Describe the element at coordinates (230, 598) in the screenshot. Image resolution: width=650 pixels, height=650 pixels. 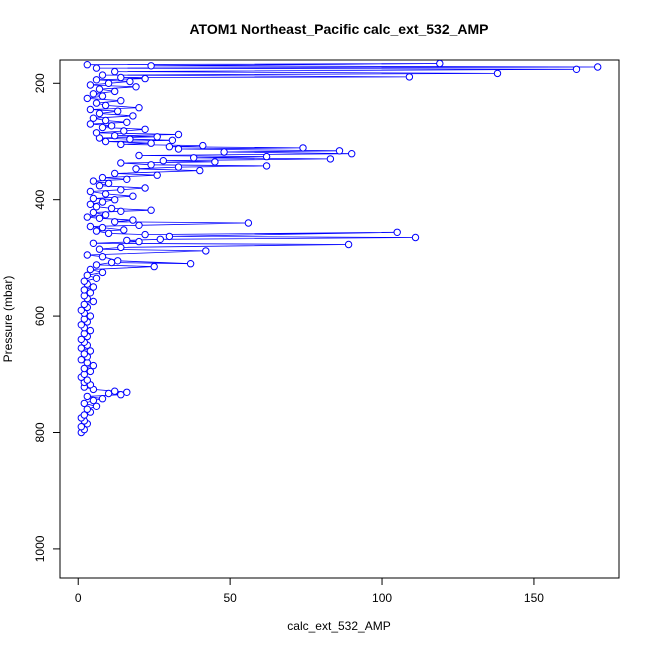
I see `x-tick-label: 50` at that location.